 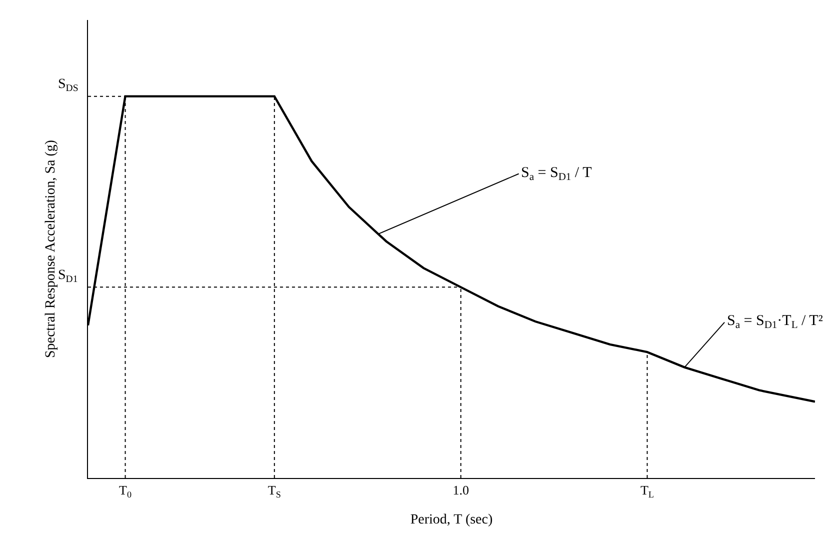 I want to click on x-tick-label: T$_{0}$, so click(x=125, y=491).